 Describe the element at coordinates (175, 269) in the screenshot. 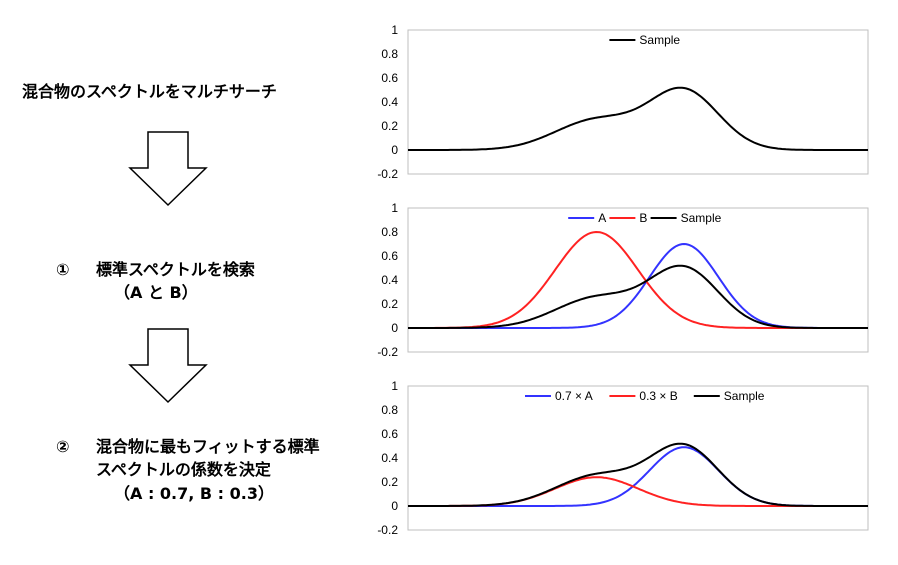

I see `step1-title: 標準スペクトルを検索` at that location.